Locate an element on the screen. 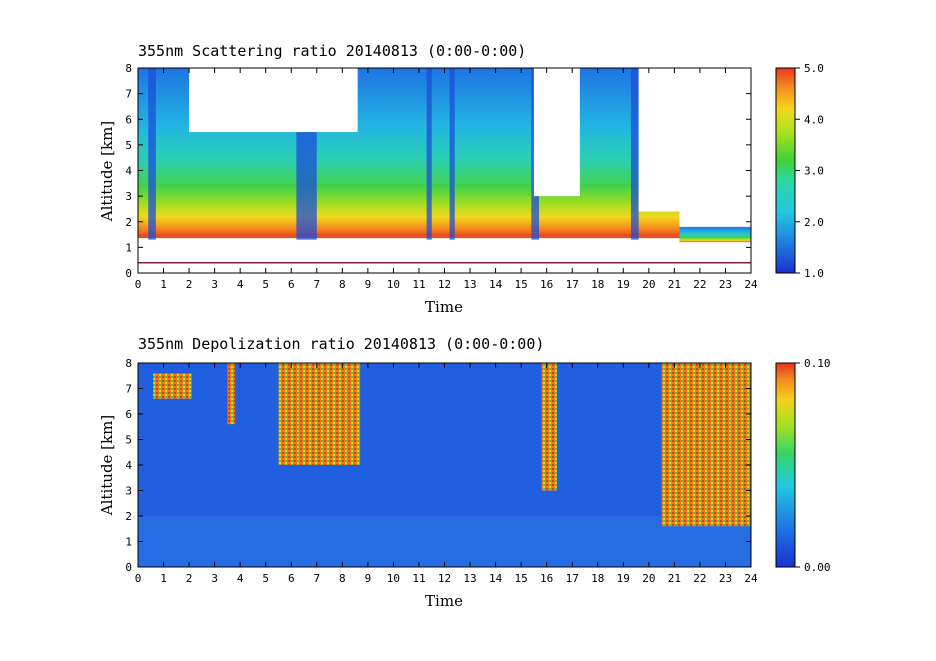 The width and height of the screenshot is (936, 661). x-tick-label: 10 is located at coordinates (393, 578).